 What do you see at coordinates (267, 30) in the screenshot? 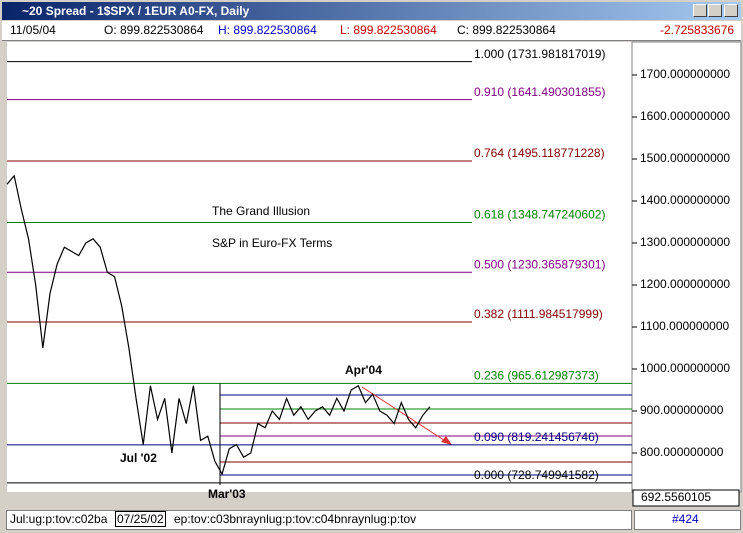
I see `high: H: 899.822530864` at bounding box center [267, 30].